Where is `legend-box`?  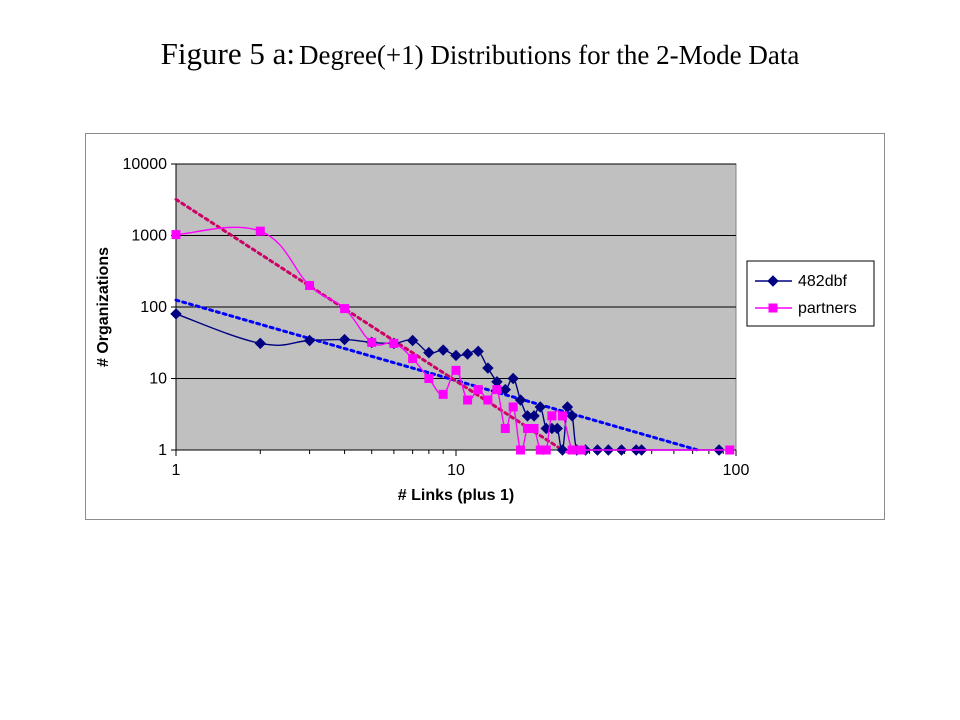 legend-box is located at coordinates (810, 293).